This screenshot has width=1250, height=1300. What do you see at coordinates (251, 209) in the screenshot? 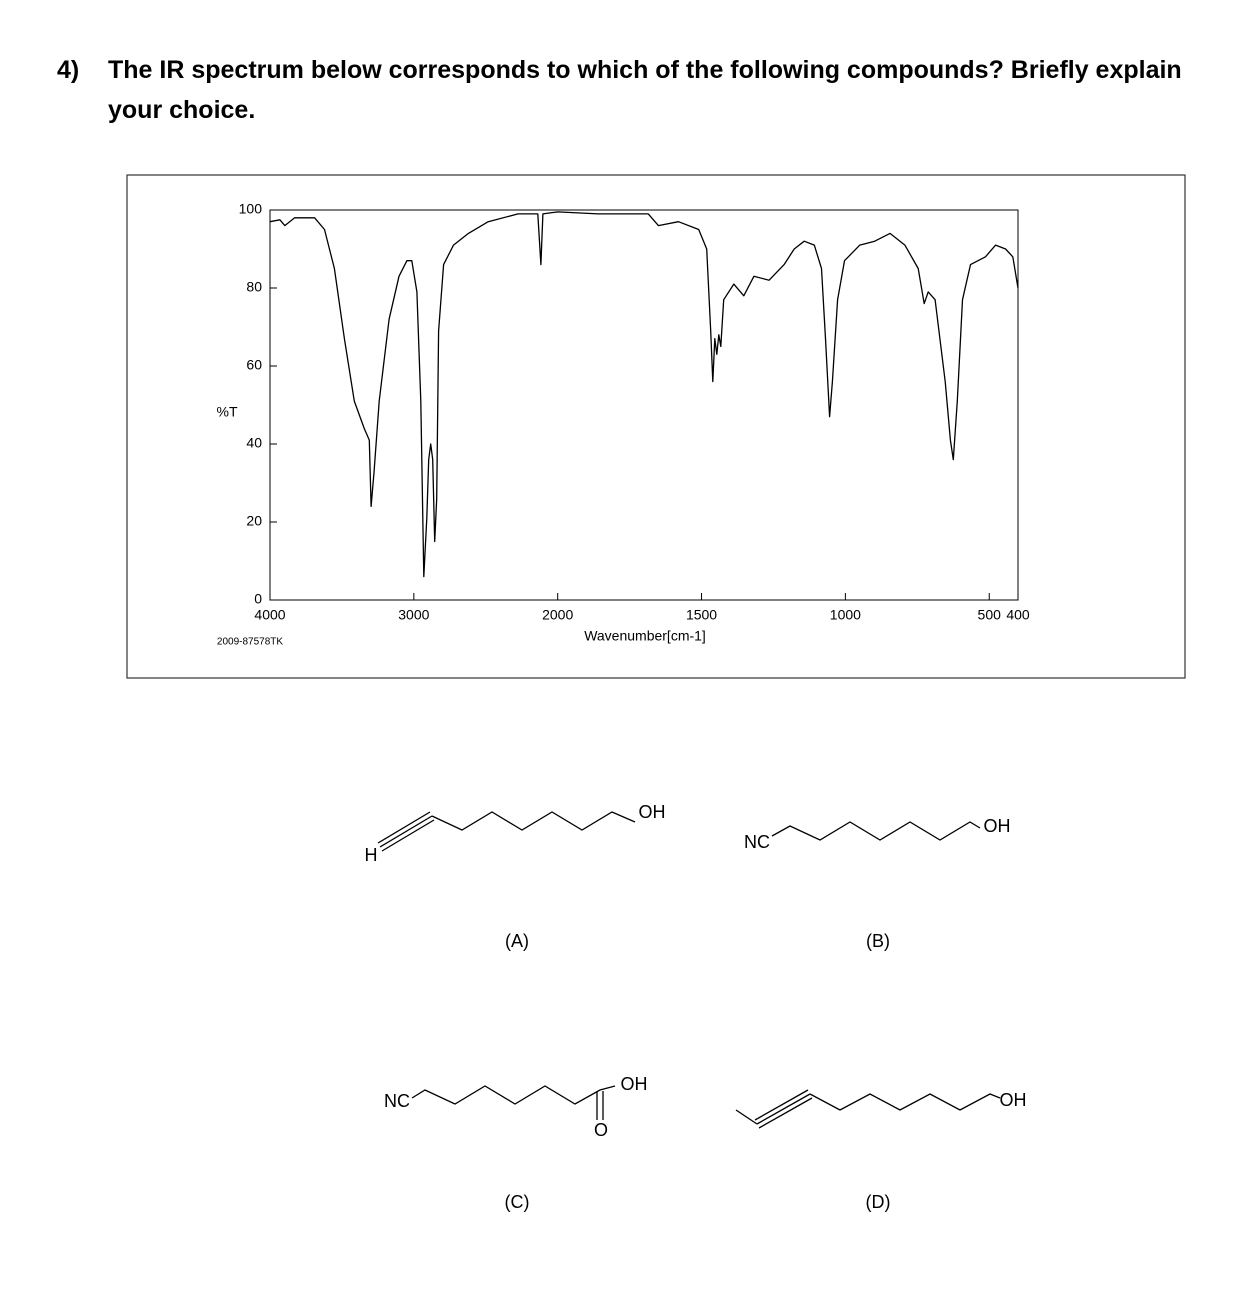
I see `y-tick-label: 100` at bounding box center [251, 209].